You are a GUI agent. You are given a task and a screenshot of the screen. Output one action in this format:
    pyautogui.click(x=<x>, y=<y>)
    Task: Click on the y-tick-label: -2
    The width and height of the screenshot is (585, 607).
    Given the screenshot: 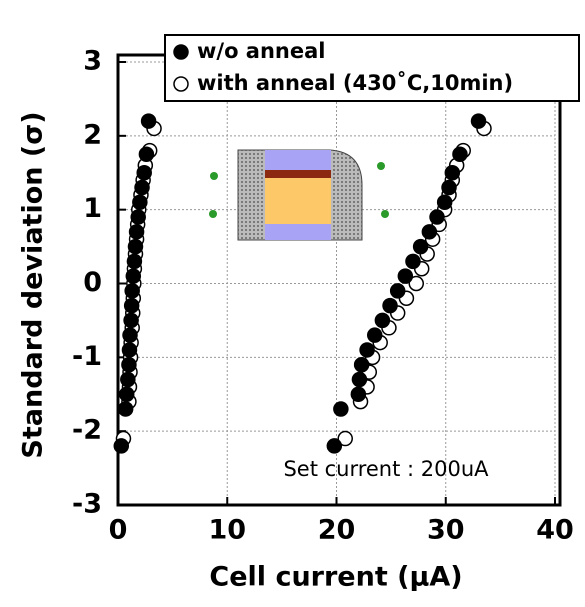 What is the action you would take?
    pyautogui.click(x=87, y=430)
    